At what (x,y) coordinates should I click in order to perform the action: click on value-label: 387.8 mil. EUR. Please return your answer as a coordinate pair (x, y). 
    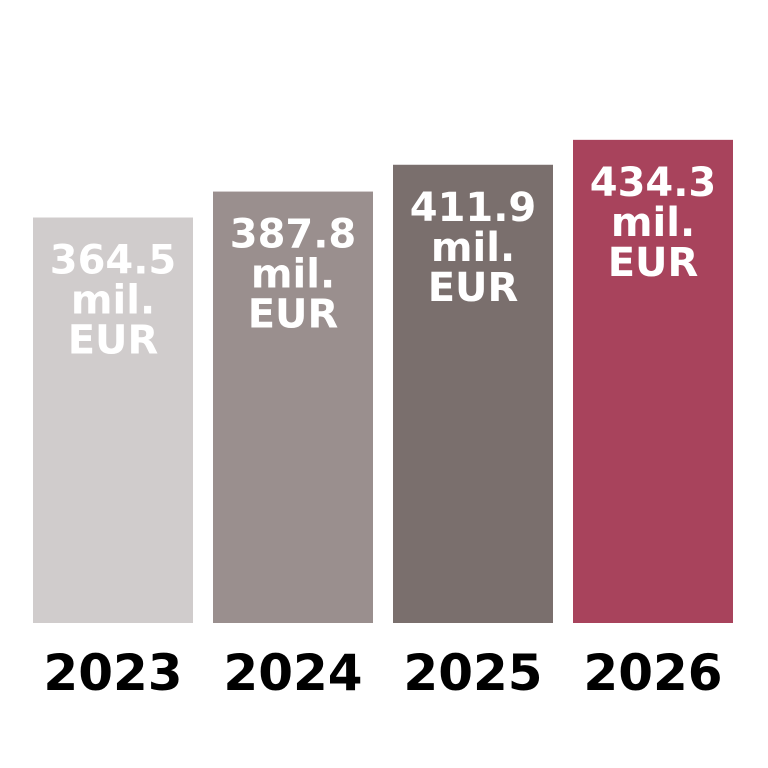
    Looking at the image, I should click on (293, 275).